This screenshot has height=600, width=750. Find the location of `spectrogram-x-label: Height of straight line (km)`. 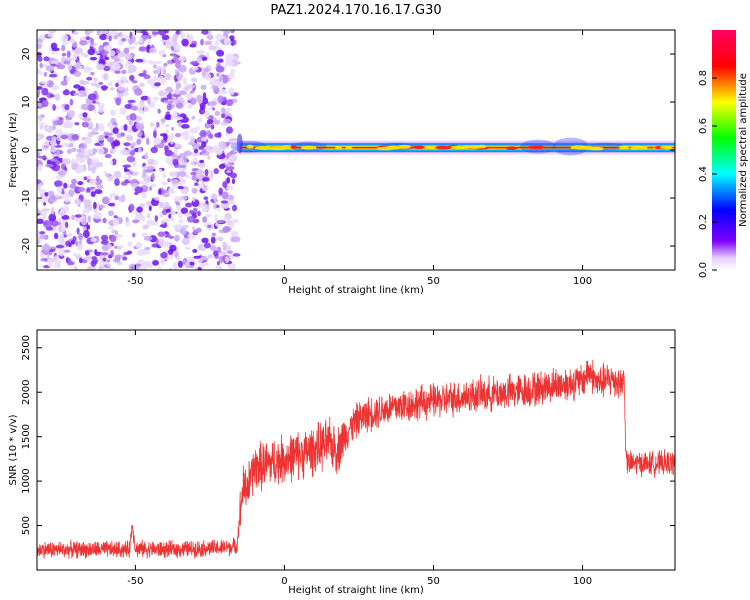

spectrogram-x-label: Height of straight line (km) is located at coordinates (356, 290).